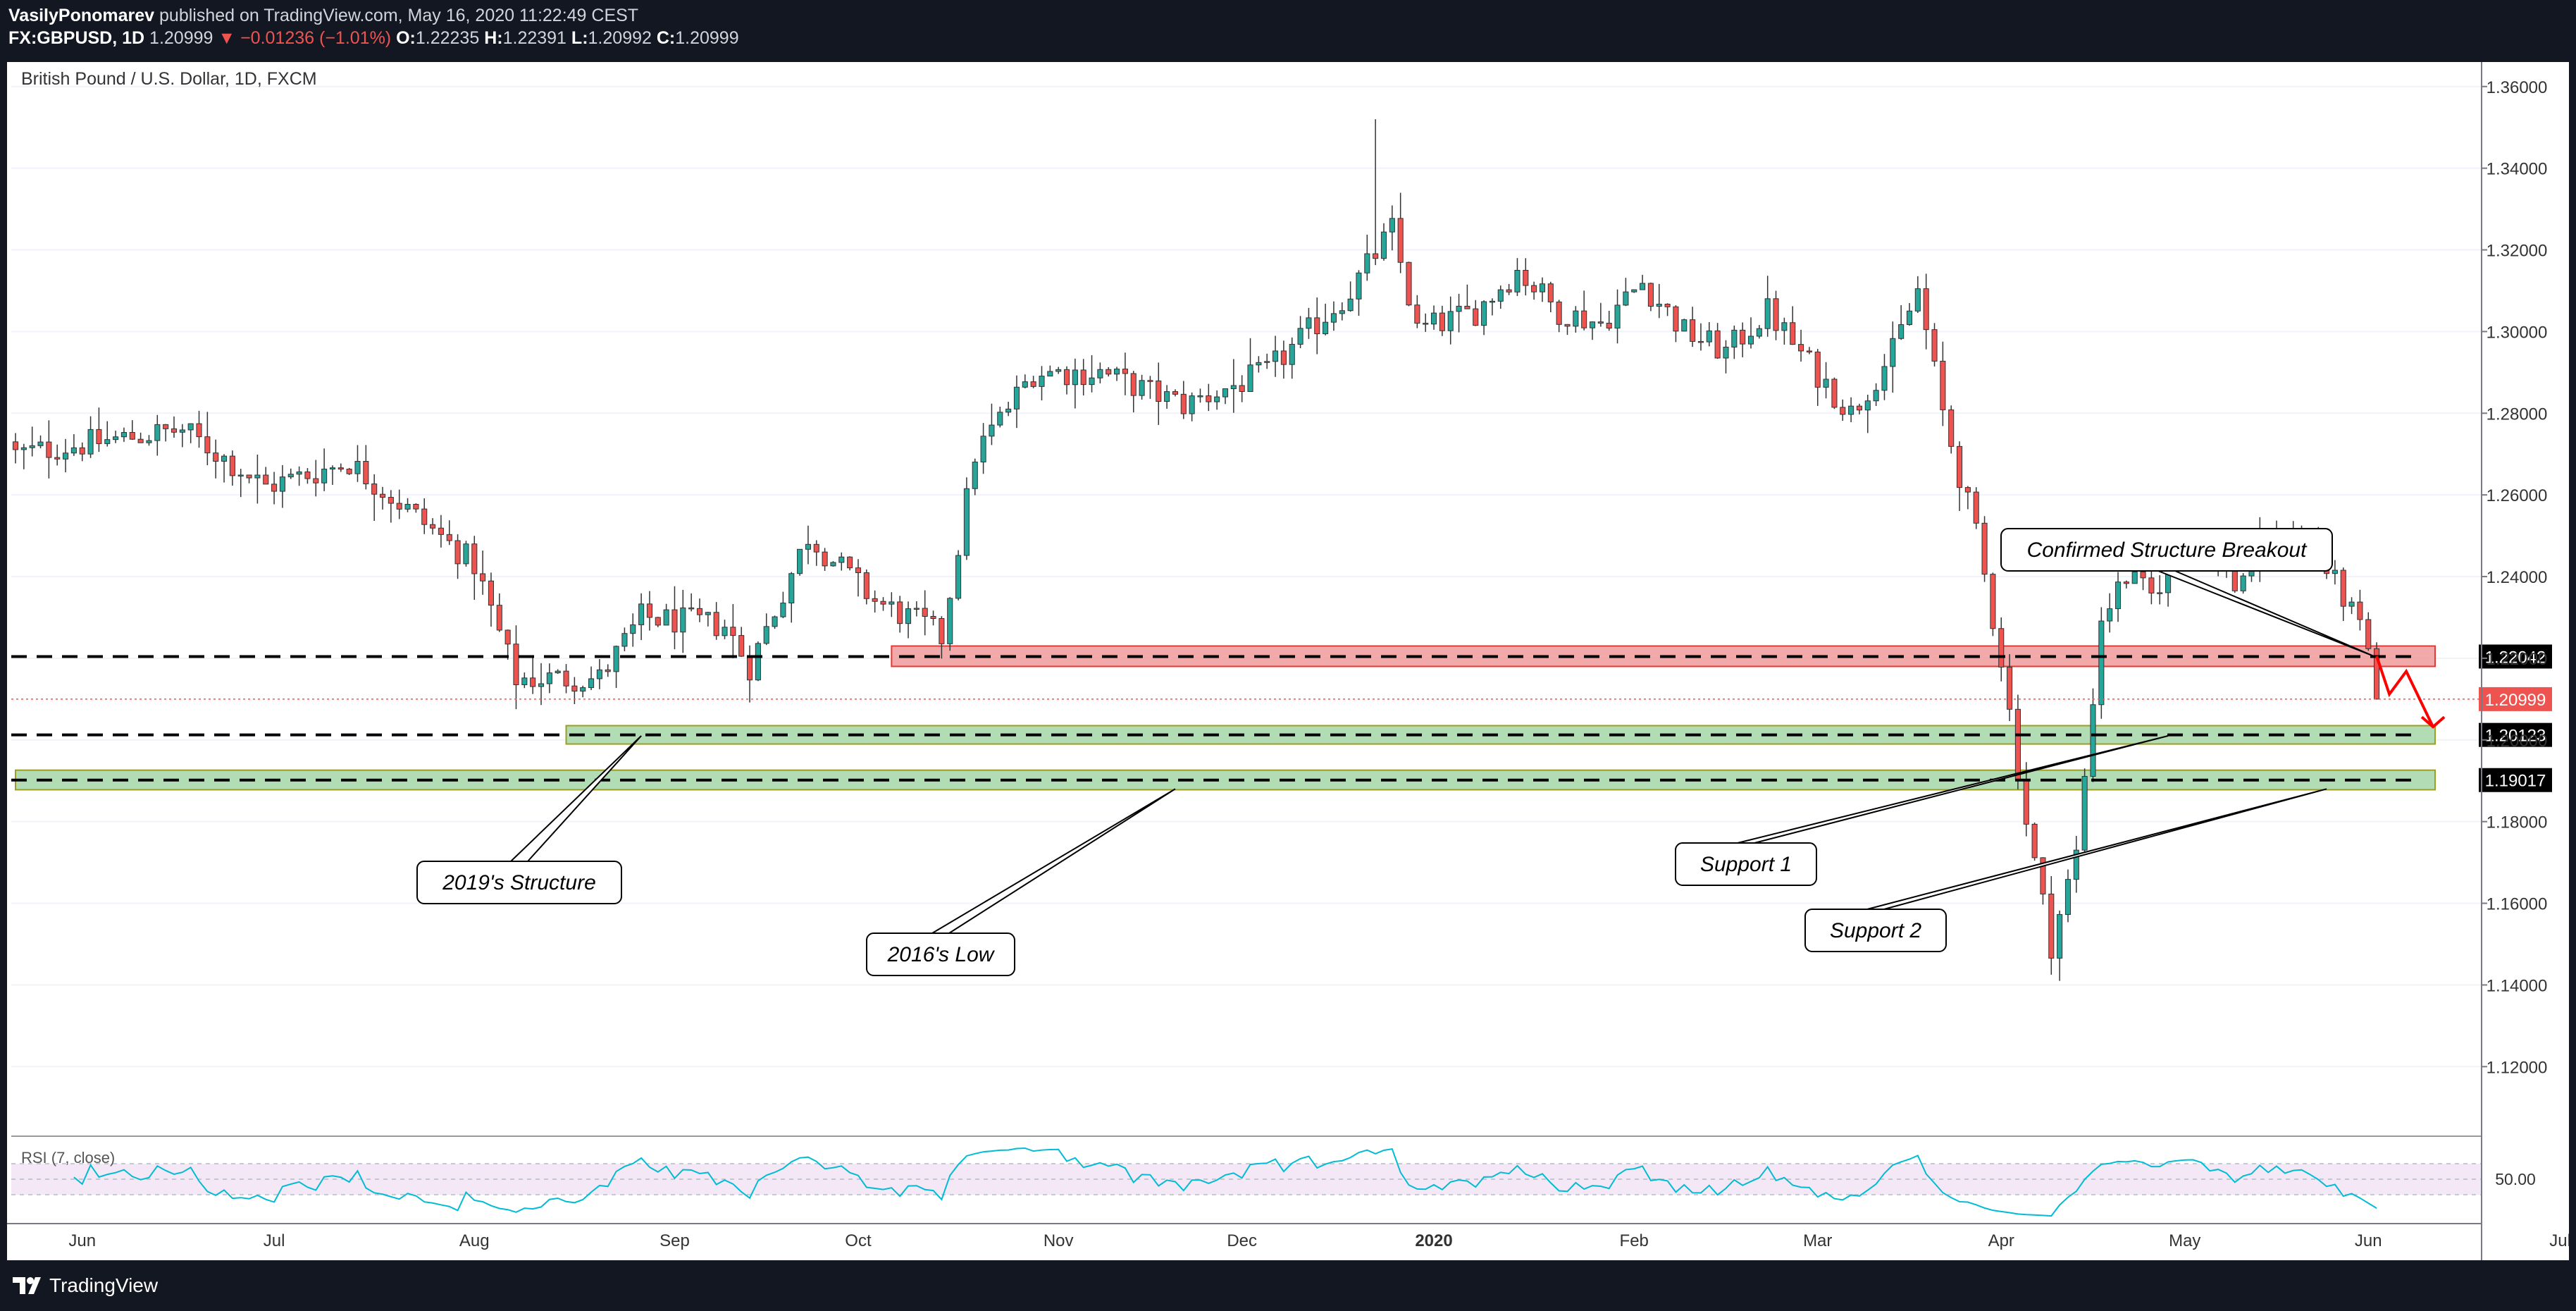 This screenshot has height=1311, width=2576. Describe the element at coordinates (1225, 718) in the screenshot. I see `zone-layer` at that location.